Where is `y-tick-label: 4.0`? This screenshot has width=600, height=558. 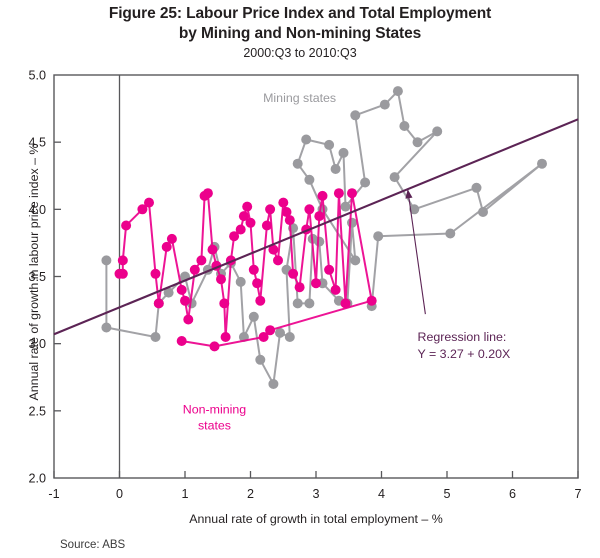
y-tick-label: 4.0 is located at coordinates (37, 210).